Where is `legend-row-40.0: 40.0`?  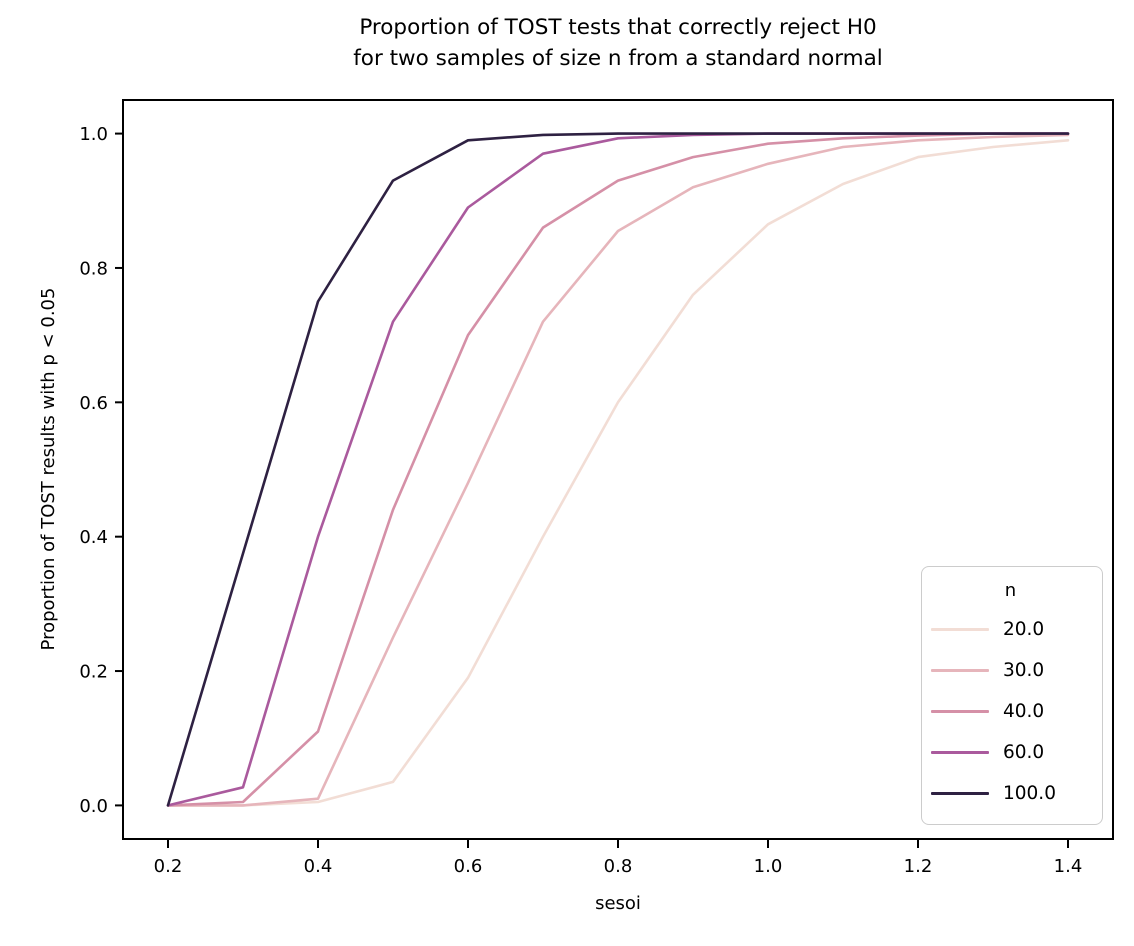
legend-row-40.0: 40.0 is located at coordinates (1010, 711).